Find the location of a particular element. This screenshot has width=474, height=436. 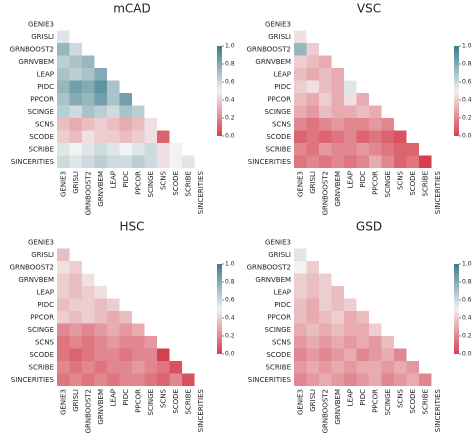

x-tick-label: SCODE is located at coordinates (413, 401).